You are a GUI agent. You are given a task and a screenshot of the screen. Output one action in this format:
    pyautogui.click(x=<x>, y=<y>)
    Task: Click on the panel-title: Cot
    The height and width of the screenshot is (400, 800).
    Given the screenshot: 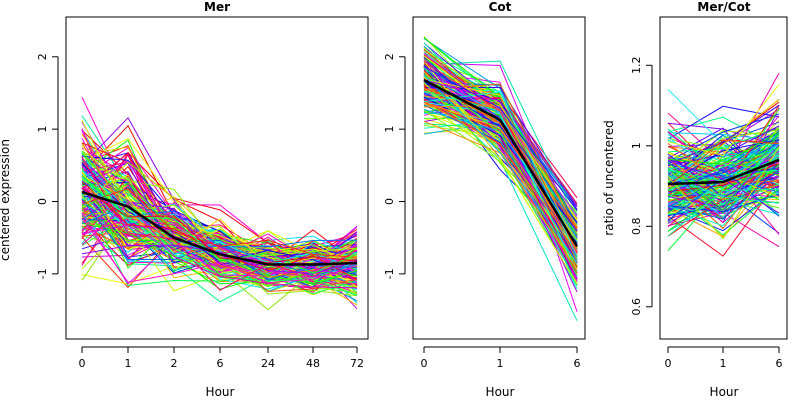 What is the action you would take?
    pyautogui.click(x=500, y=7)
    